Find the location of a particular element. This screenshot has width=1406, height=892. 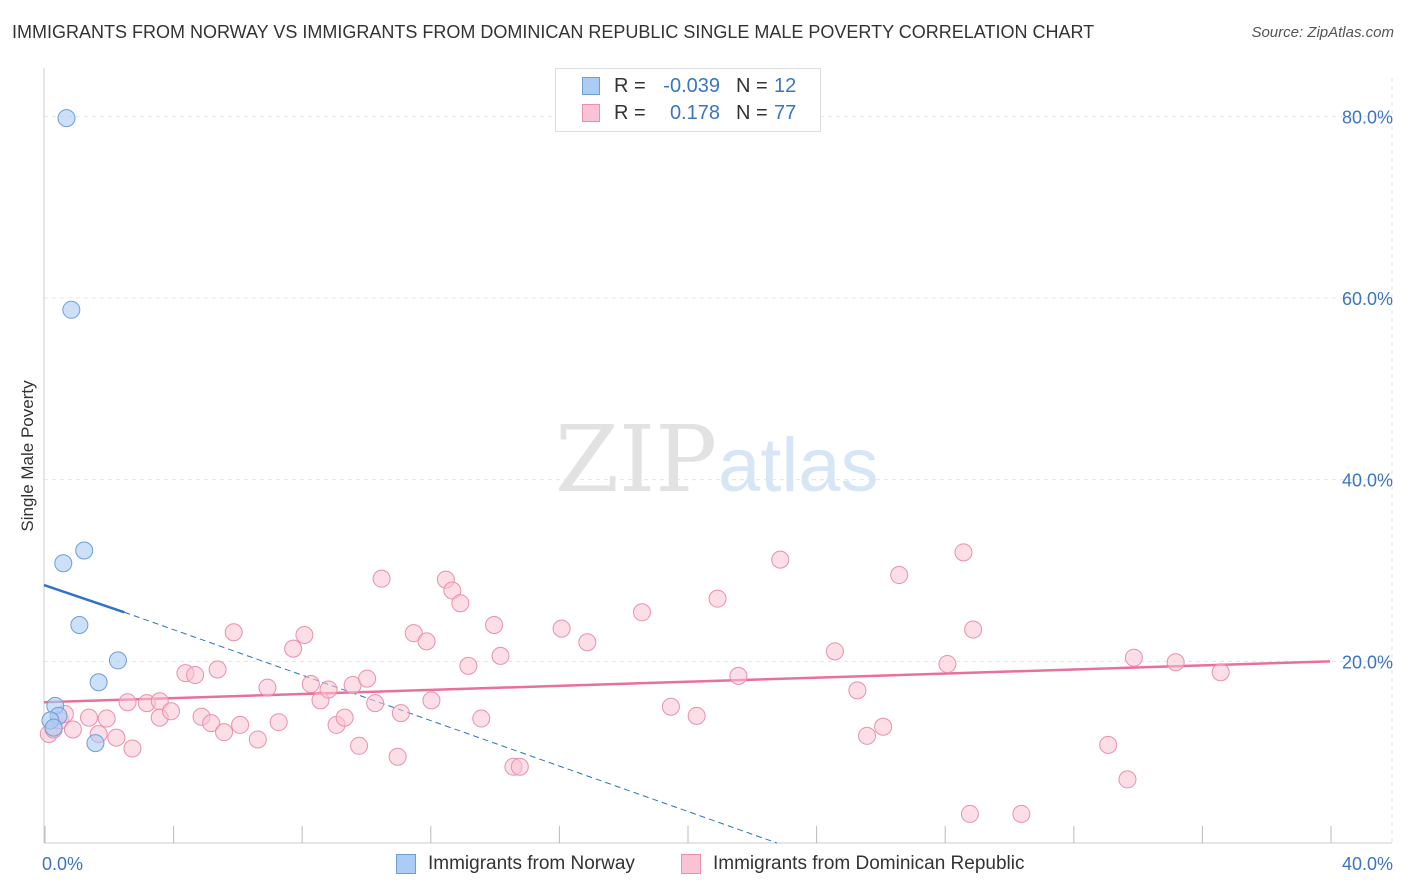

legend-n-value: 12 is located at coordinates (785, 85).